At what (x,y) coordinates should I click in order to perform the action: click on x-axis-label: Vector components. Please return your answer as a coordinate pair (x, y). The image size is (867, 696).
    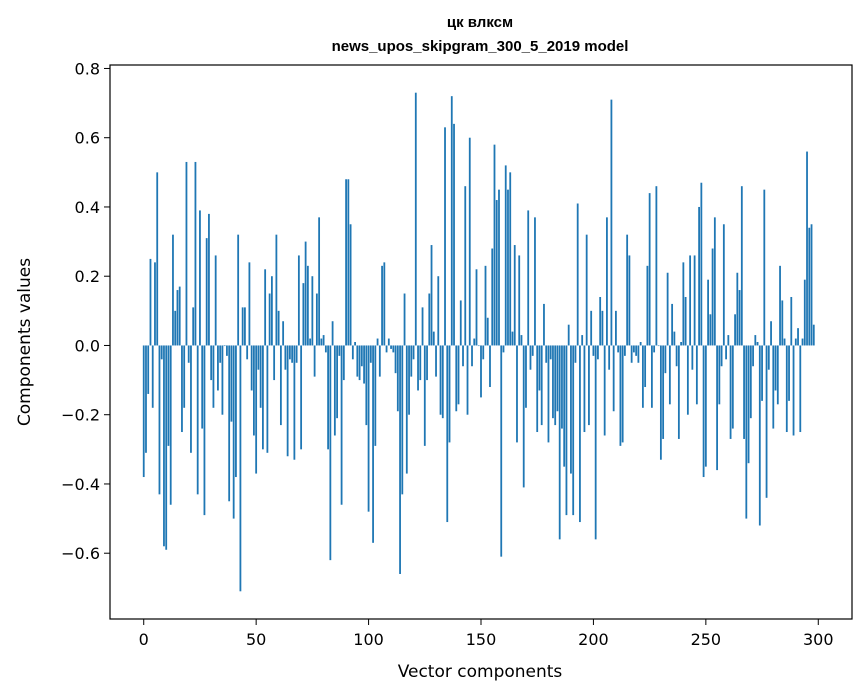
    Looking at the image, I should click on (480, 672).